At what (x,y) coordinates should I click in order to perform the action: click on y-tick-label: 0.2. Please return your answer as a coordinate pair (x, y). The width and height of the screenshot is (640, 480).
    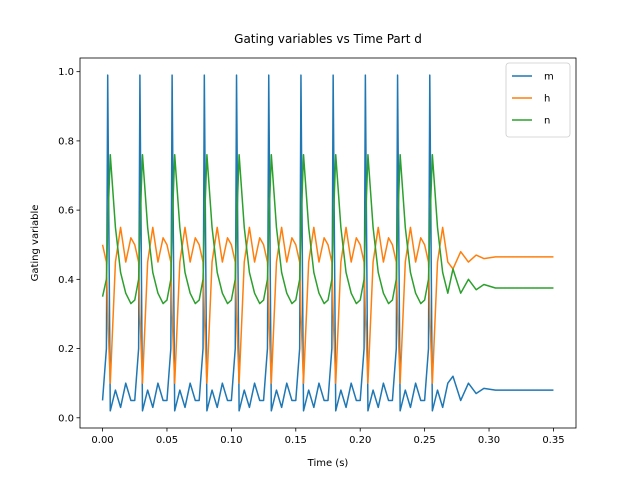
    Looking at the image, I should click on (66, 349).